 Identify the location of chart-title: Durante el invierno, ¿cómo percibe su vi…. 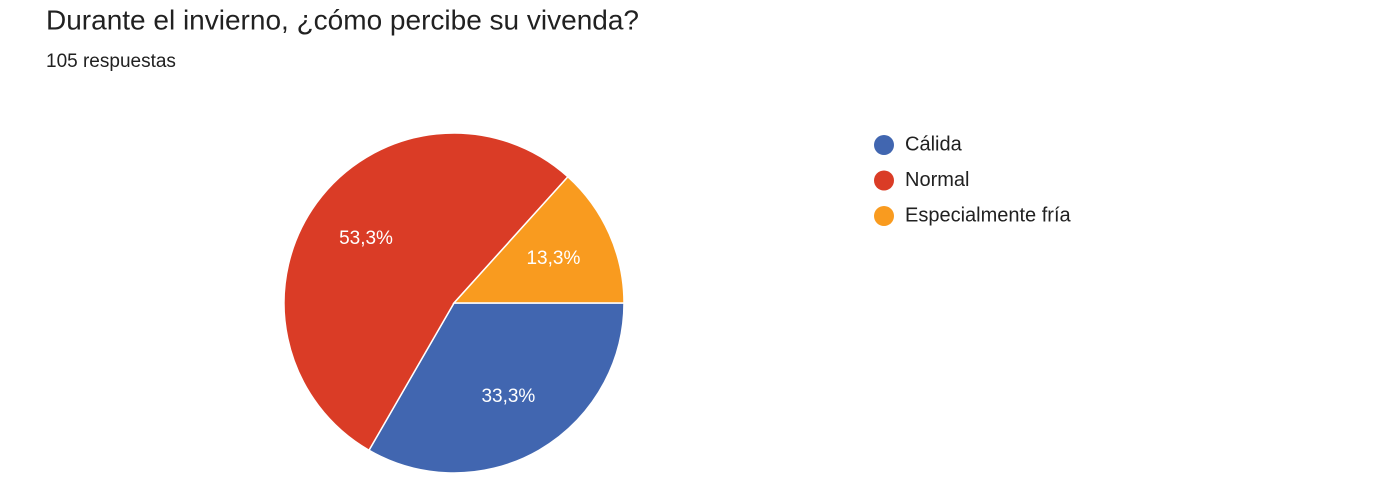
(342, 19).